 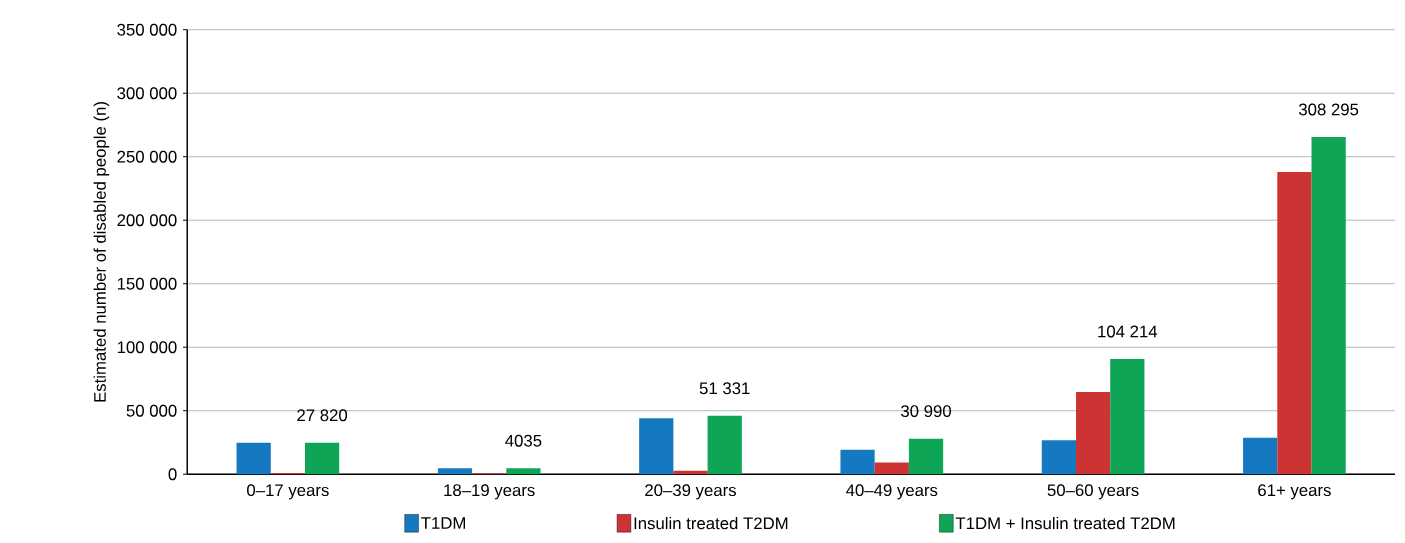 I want to click on x-tick-label: 61+ years, so click(x=1294, y=492).